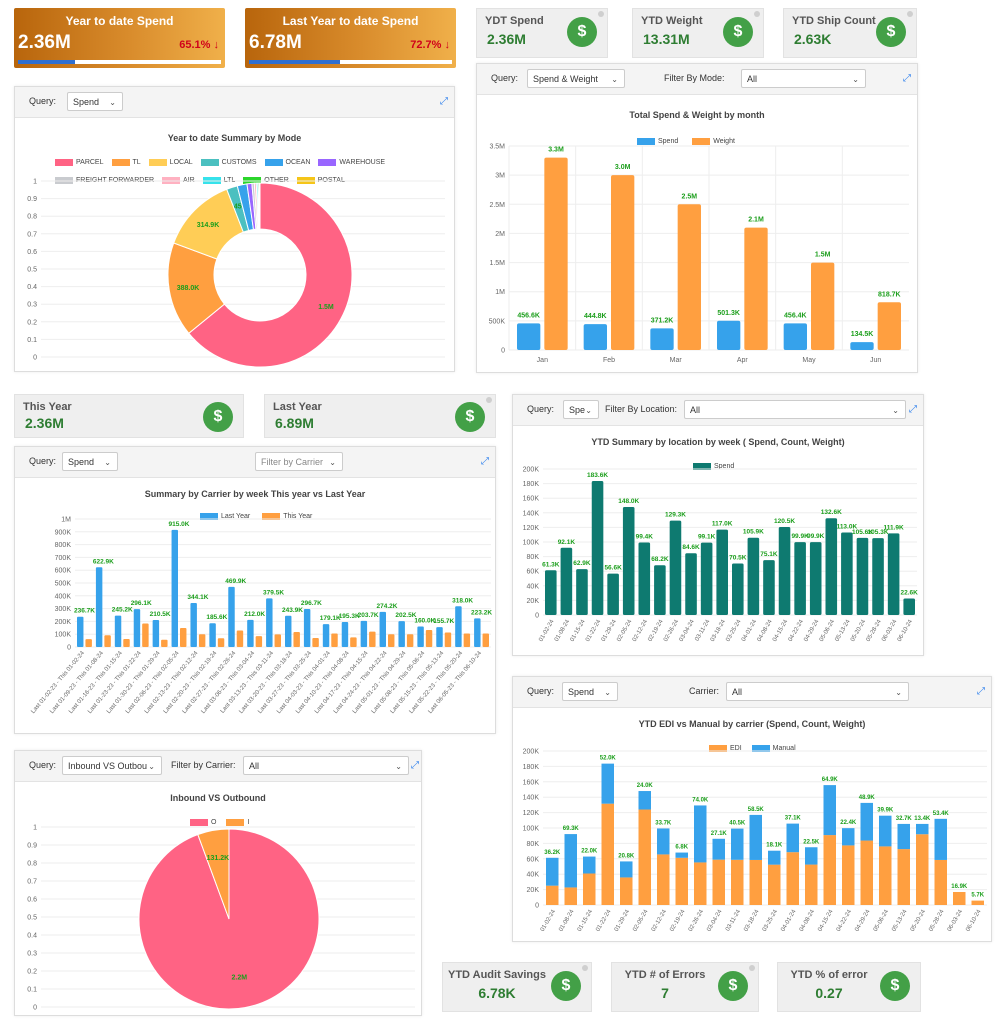 The width and height of the screenshot is (1000, 1023). What do you see at coordinates (63, 609) in the screenshot?
I see `y-tick-label: 300K` at bounding box center [63, 609].